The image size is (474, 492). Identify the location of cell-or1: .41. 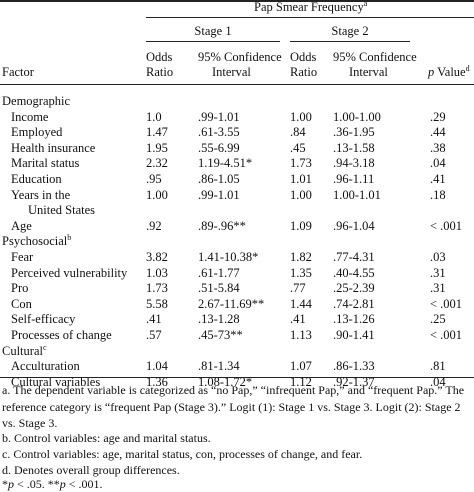
(154, 319).